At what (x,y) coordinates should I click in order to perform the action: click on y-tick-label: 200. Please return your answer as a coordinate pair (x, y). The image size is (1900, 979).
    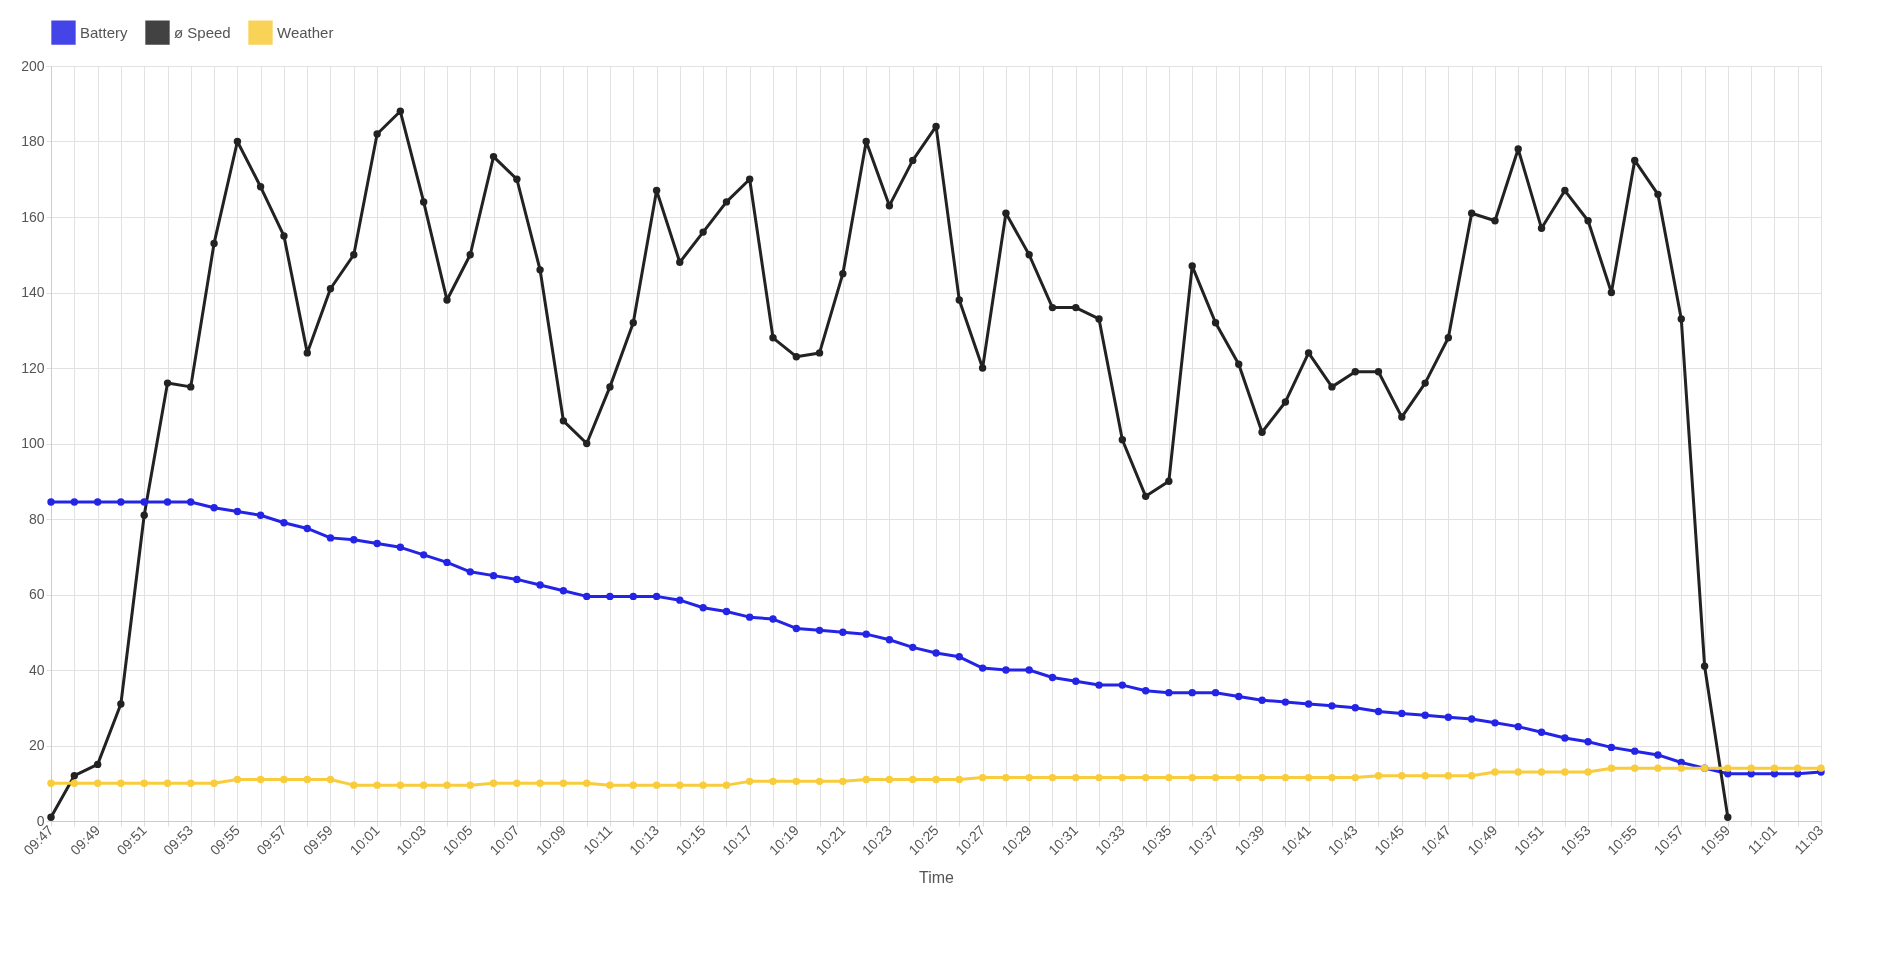
    Looking at the image, I should click on (33, 65).